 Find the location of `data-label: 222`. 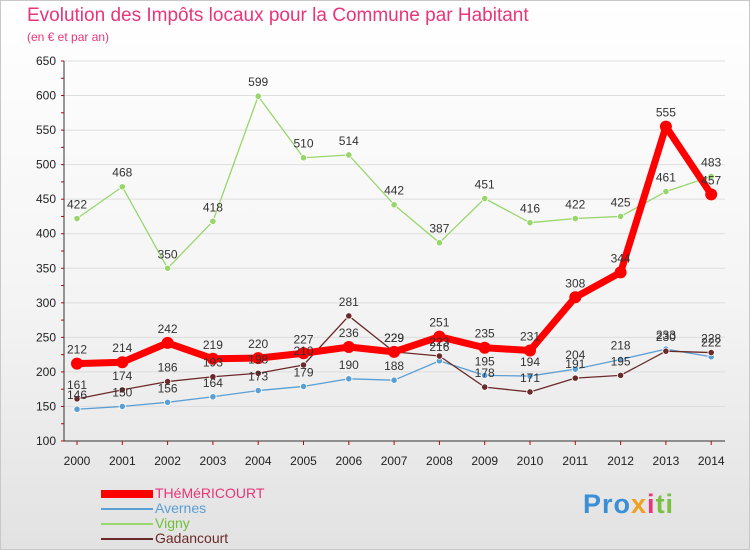

data-label: 222 is located at coordinates (711, 343).